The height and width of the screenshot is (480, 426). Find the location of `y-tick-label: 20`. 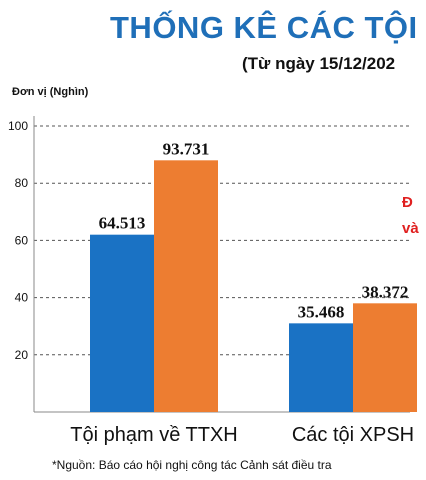

y-tick-label: 20 is located at coordinates (22, 355).